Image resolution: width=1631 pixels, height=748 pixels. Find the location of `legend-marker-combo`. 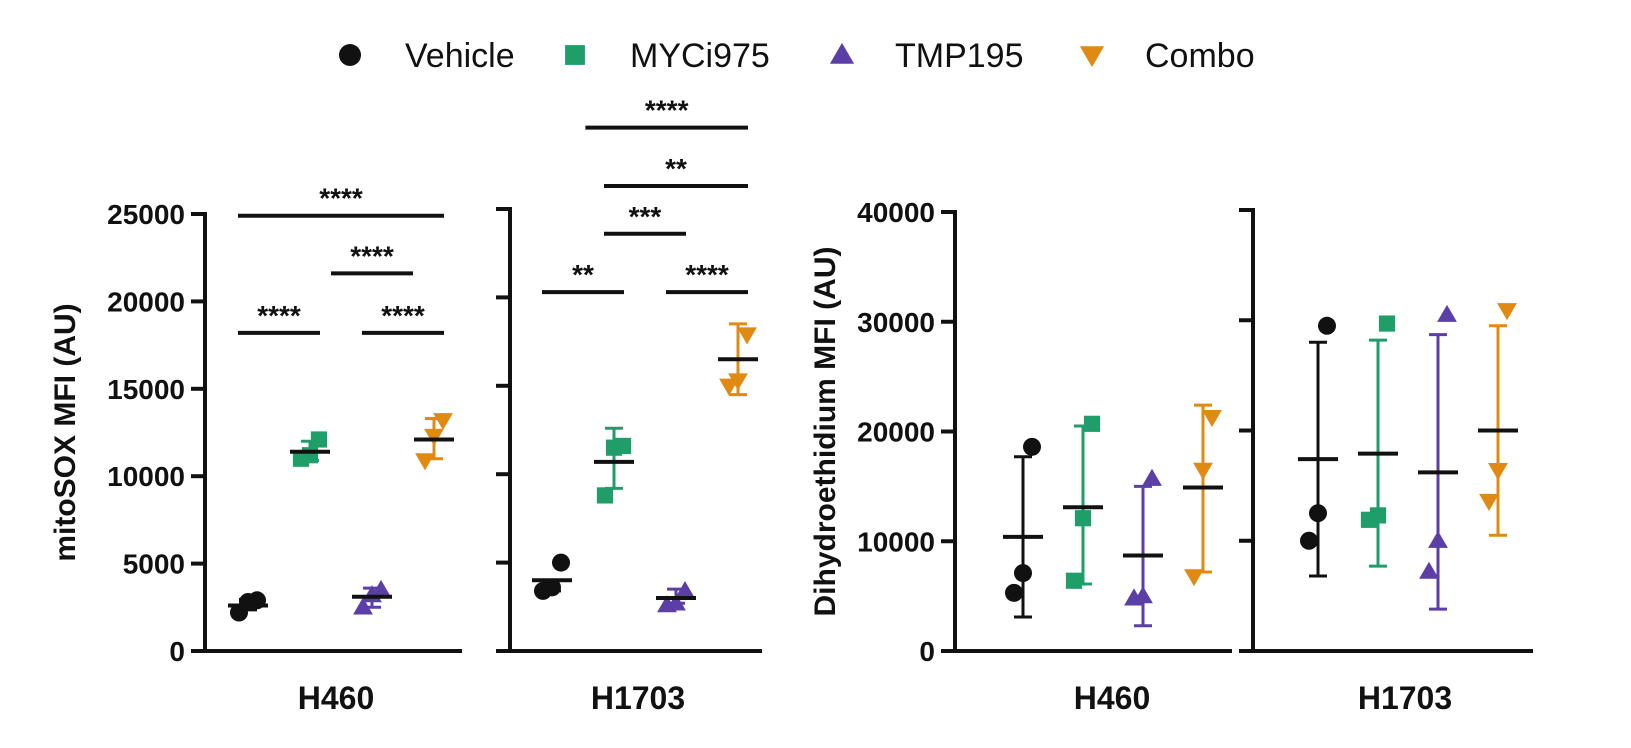

legend-marker-combo is located at coordinates (1092, 57).